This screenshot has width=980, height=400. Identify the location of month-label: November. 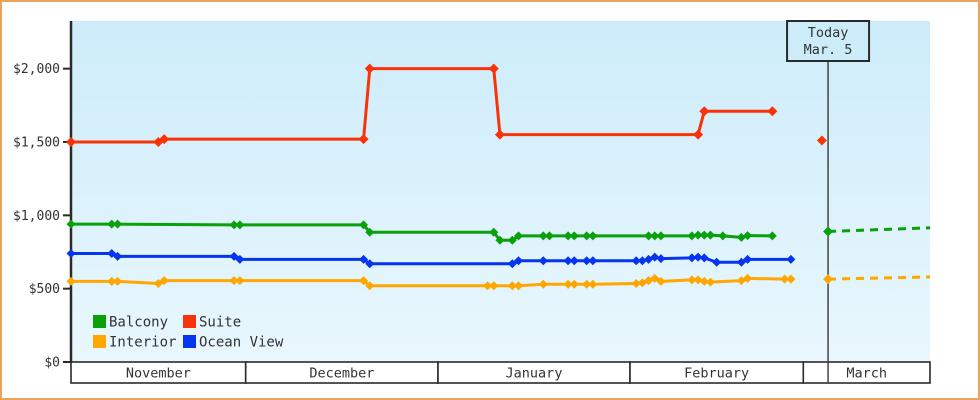
(158, 374).